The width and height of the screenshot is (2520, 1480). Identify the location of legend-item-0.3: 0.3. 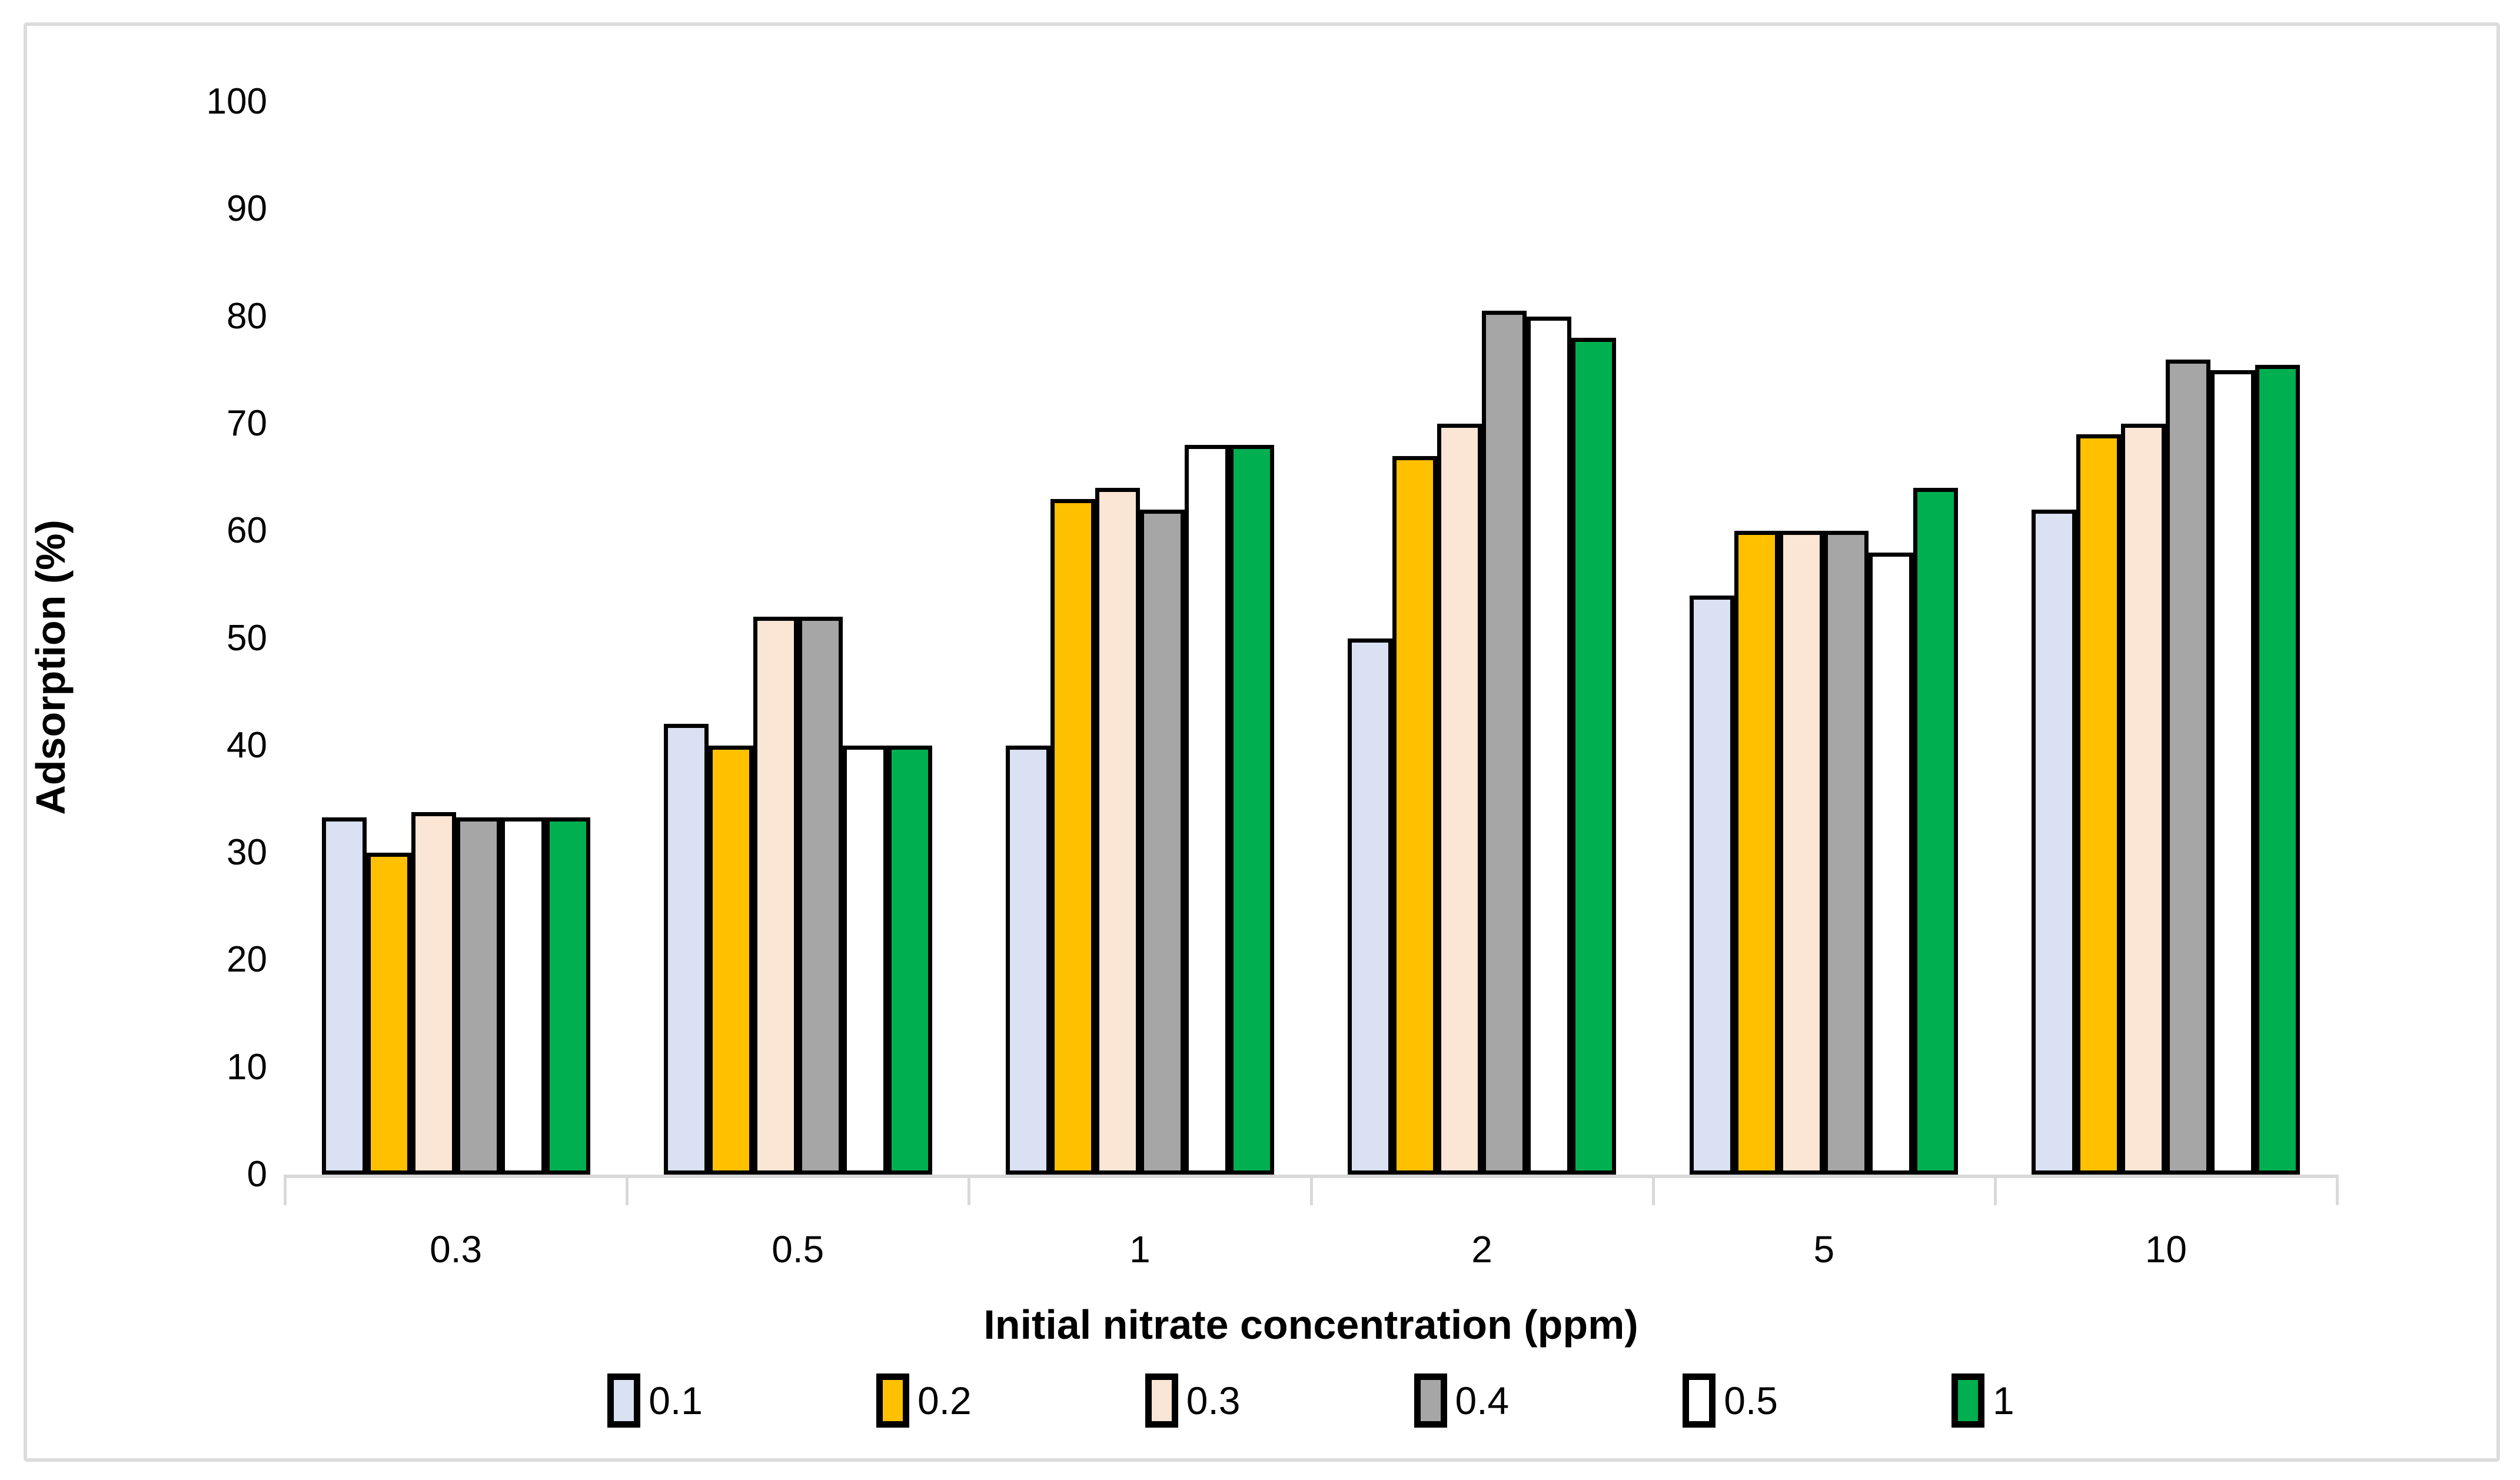
(1193, 1400).